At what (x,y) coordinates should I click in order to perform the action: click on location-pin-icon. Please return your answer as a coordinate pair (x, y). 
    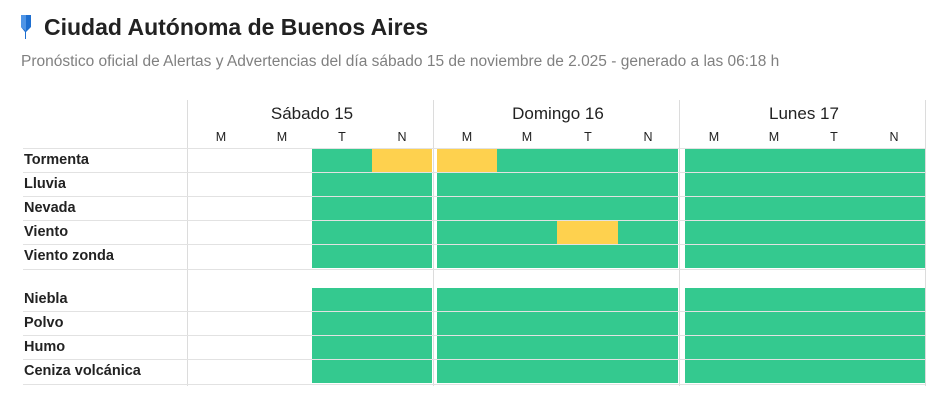
    Looking at the image, I should click on (26, 27).